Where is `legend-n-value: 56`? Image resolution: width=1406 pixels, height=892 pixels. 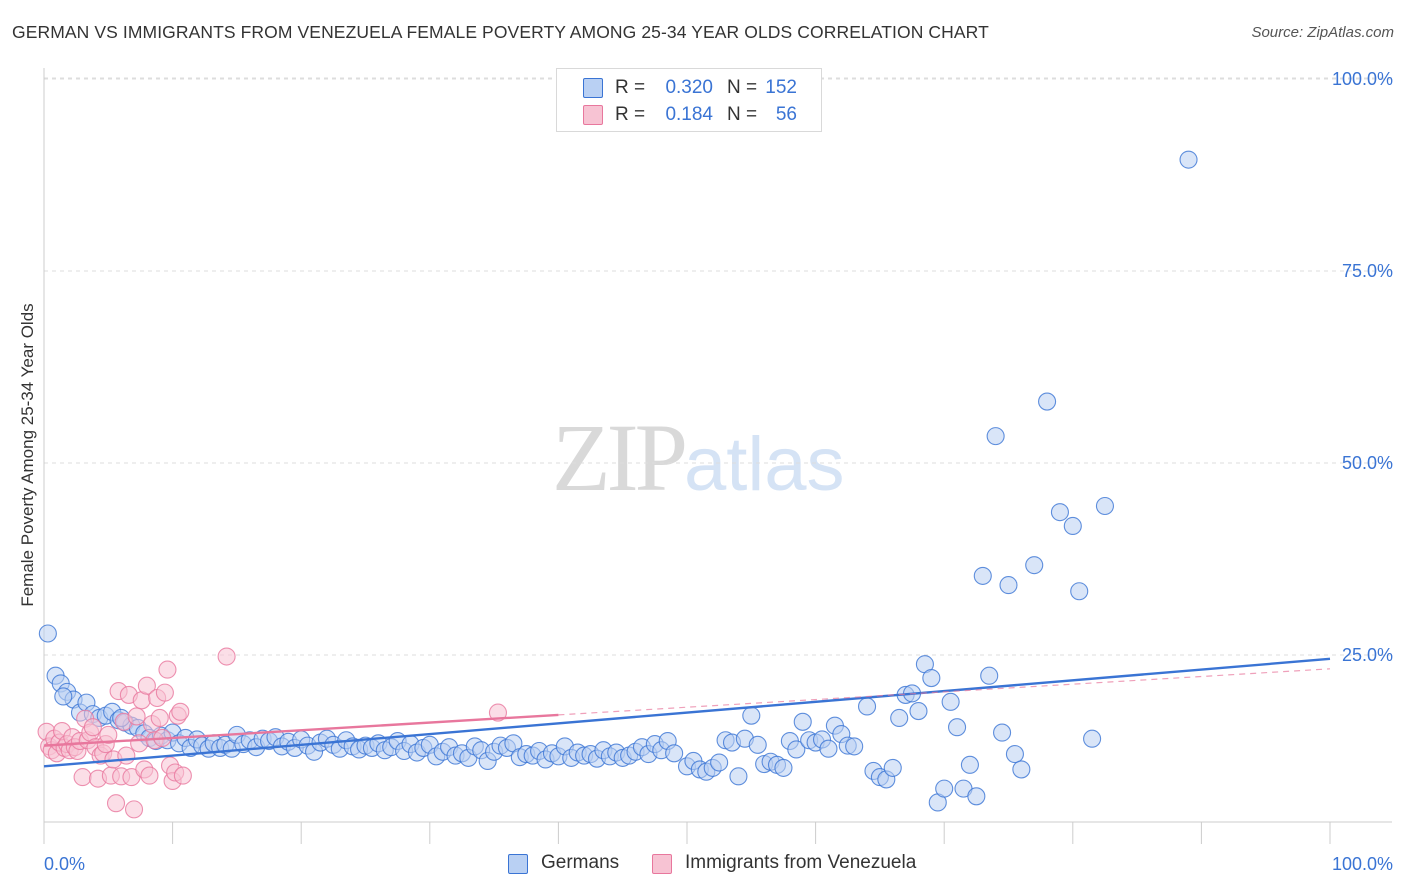
legend-n-value: 56 is located at coordinates (786, 114).